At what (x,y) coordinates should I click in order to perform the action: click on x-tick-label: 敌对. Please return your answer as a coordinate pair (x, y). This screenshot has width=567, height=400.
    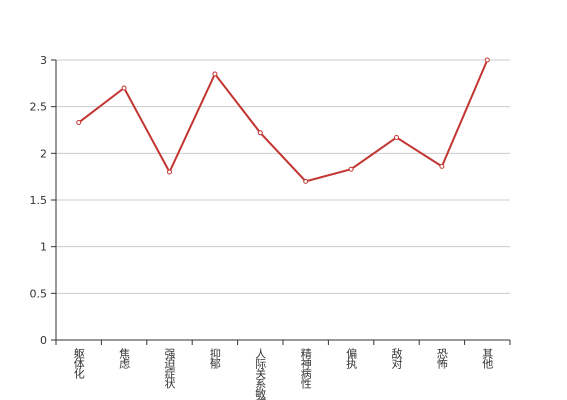
    Looking at the image, I should click on (396, 358).